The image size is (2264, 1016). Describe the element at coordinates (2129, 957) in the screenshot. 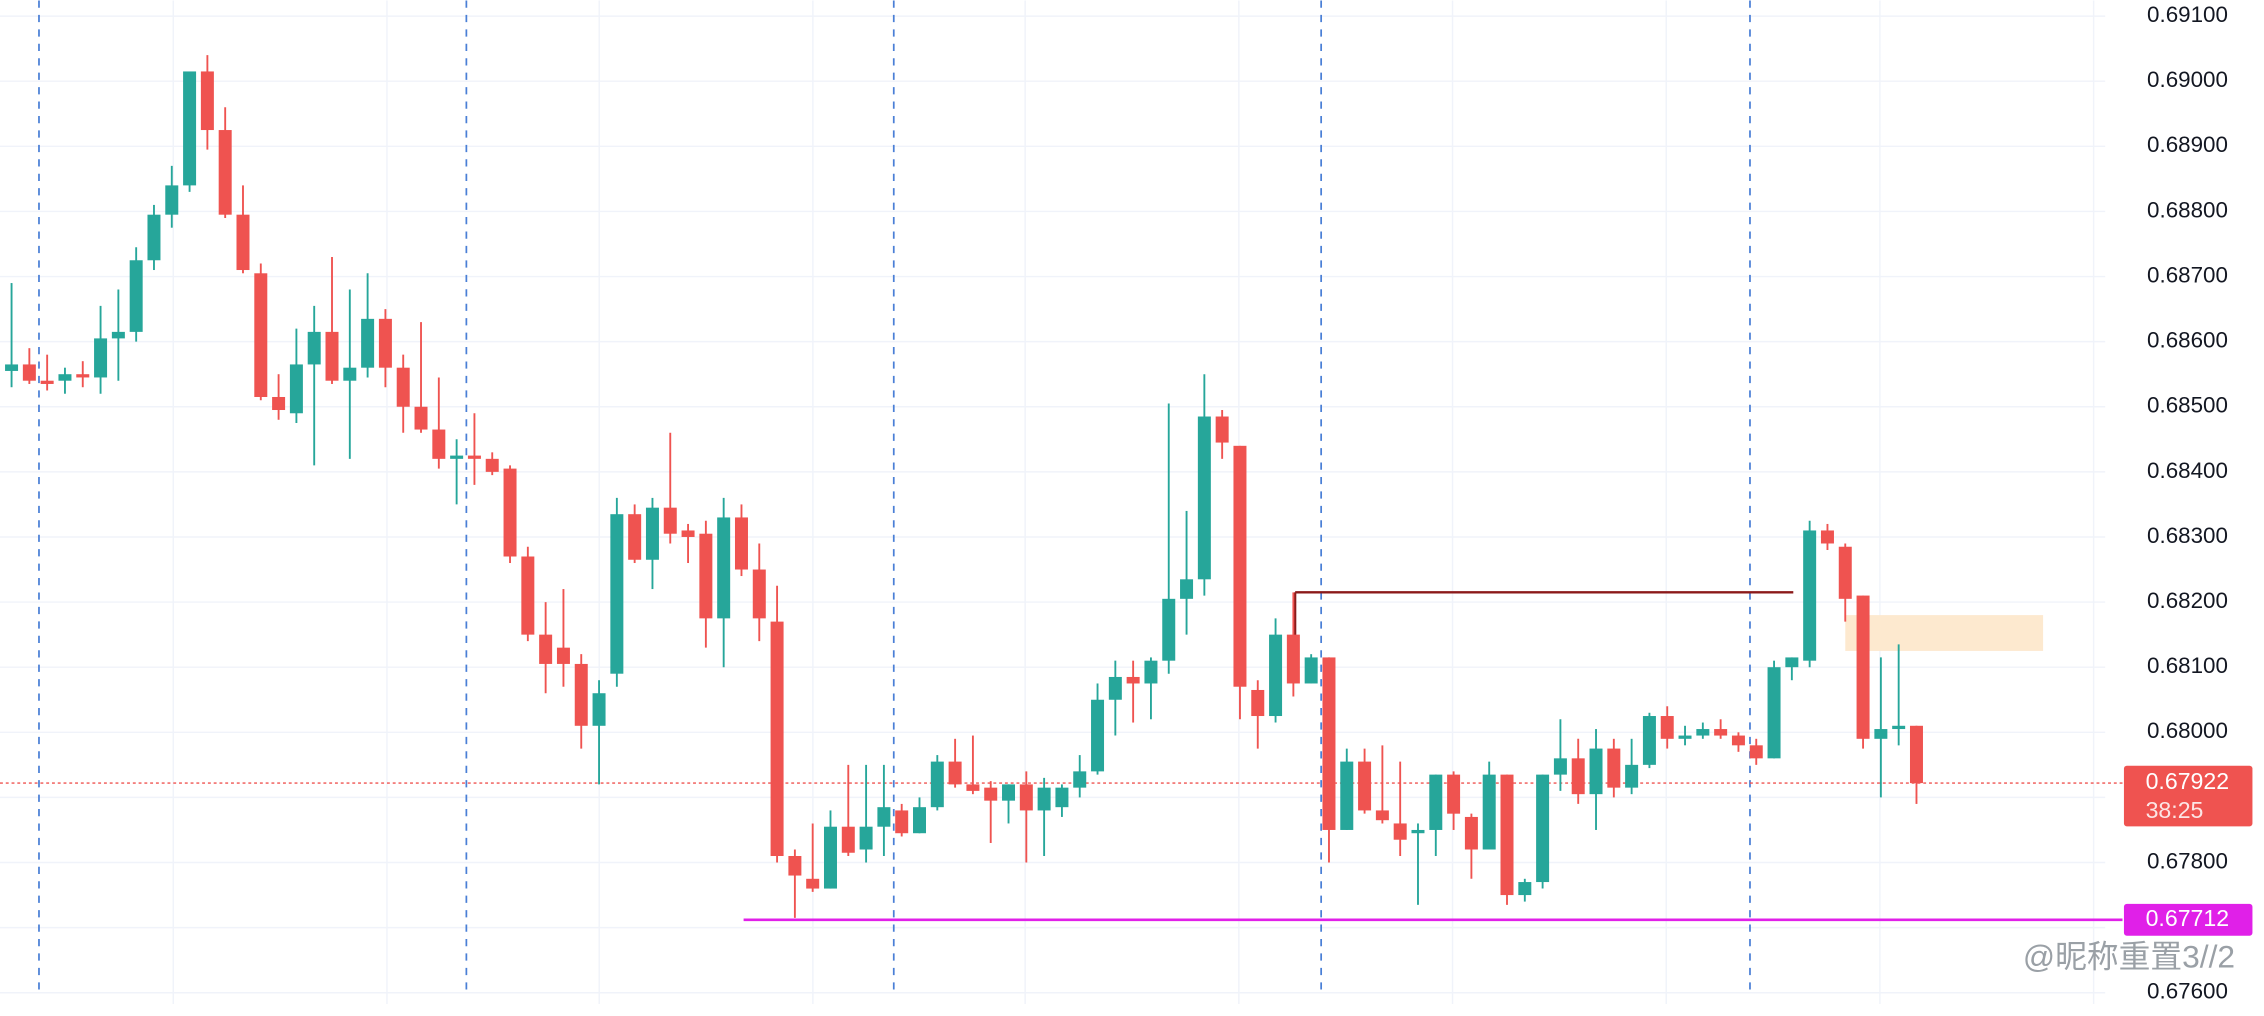

I see `watermark: @昵称重置3//2` at that location.